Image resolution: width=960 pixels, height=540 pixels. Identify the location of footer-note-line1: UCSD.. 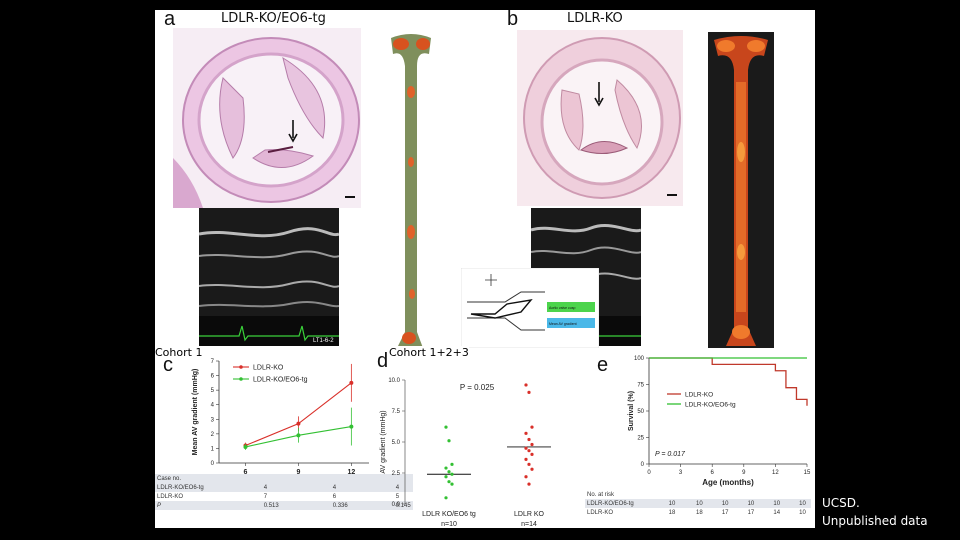
(841, 503).